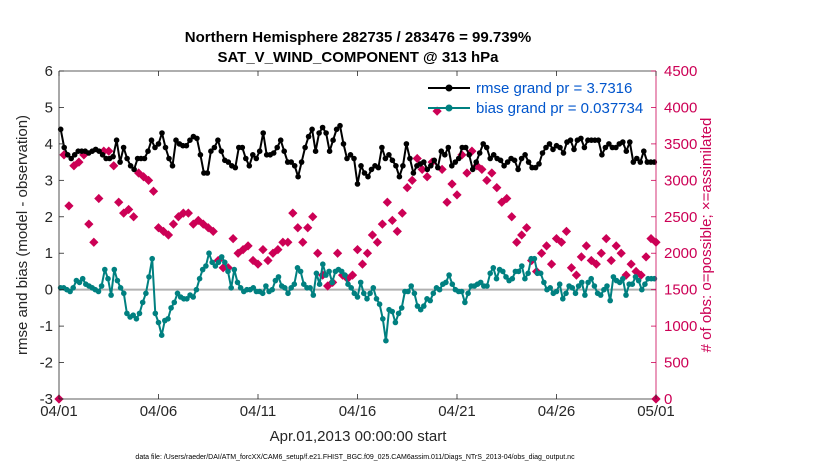 The image size is (830, 470). I want to click on right-y-tick-label: 0, so click(668, 399).